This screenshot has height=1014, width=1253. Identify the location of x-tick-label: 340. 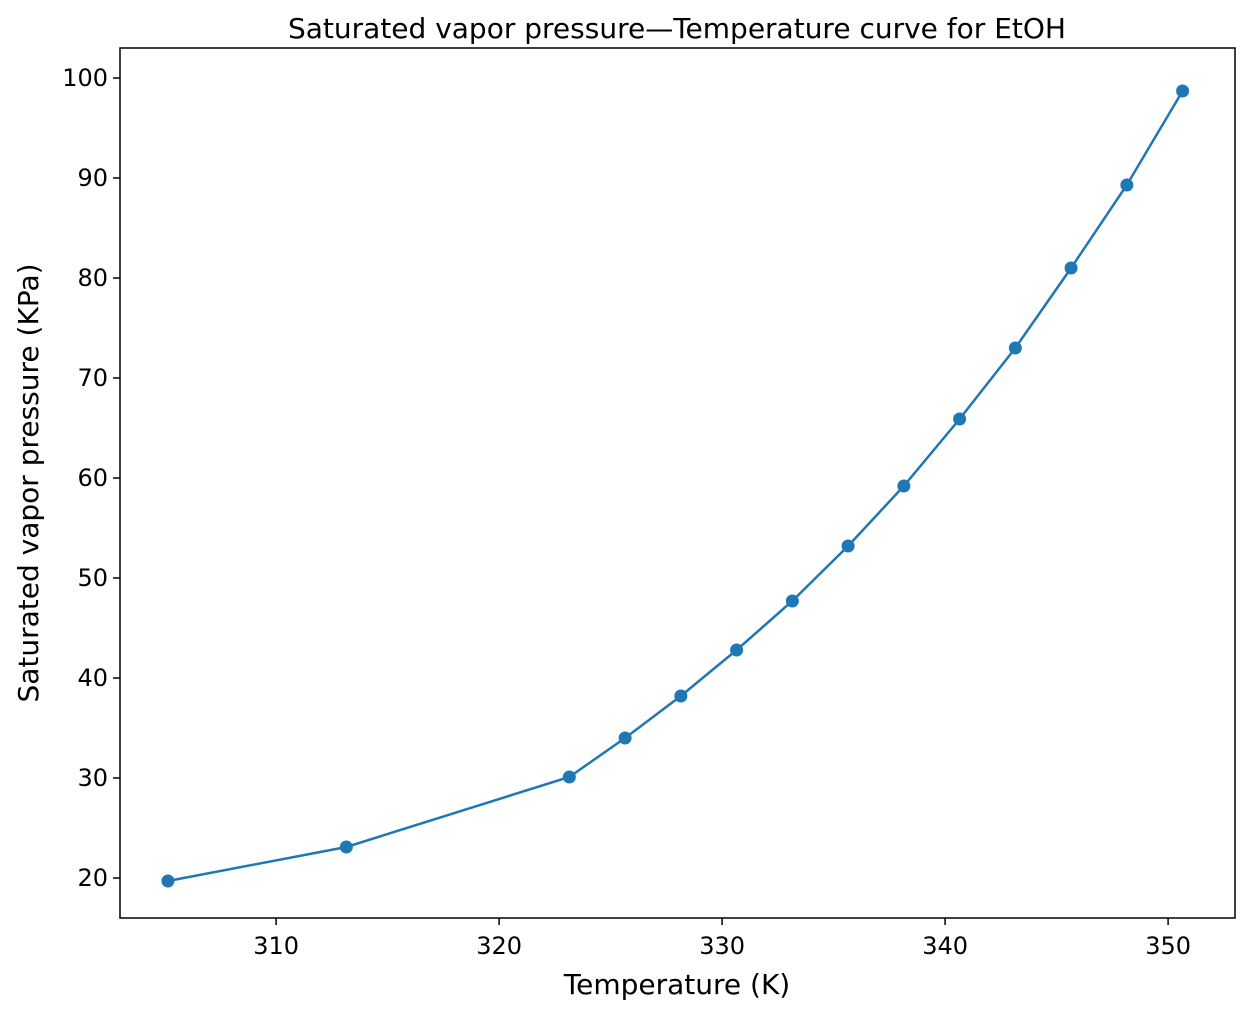
(945, 946).